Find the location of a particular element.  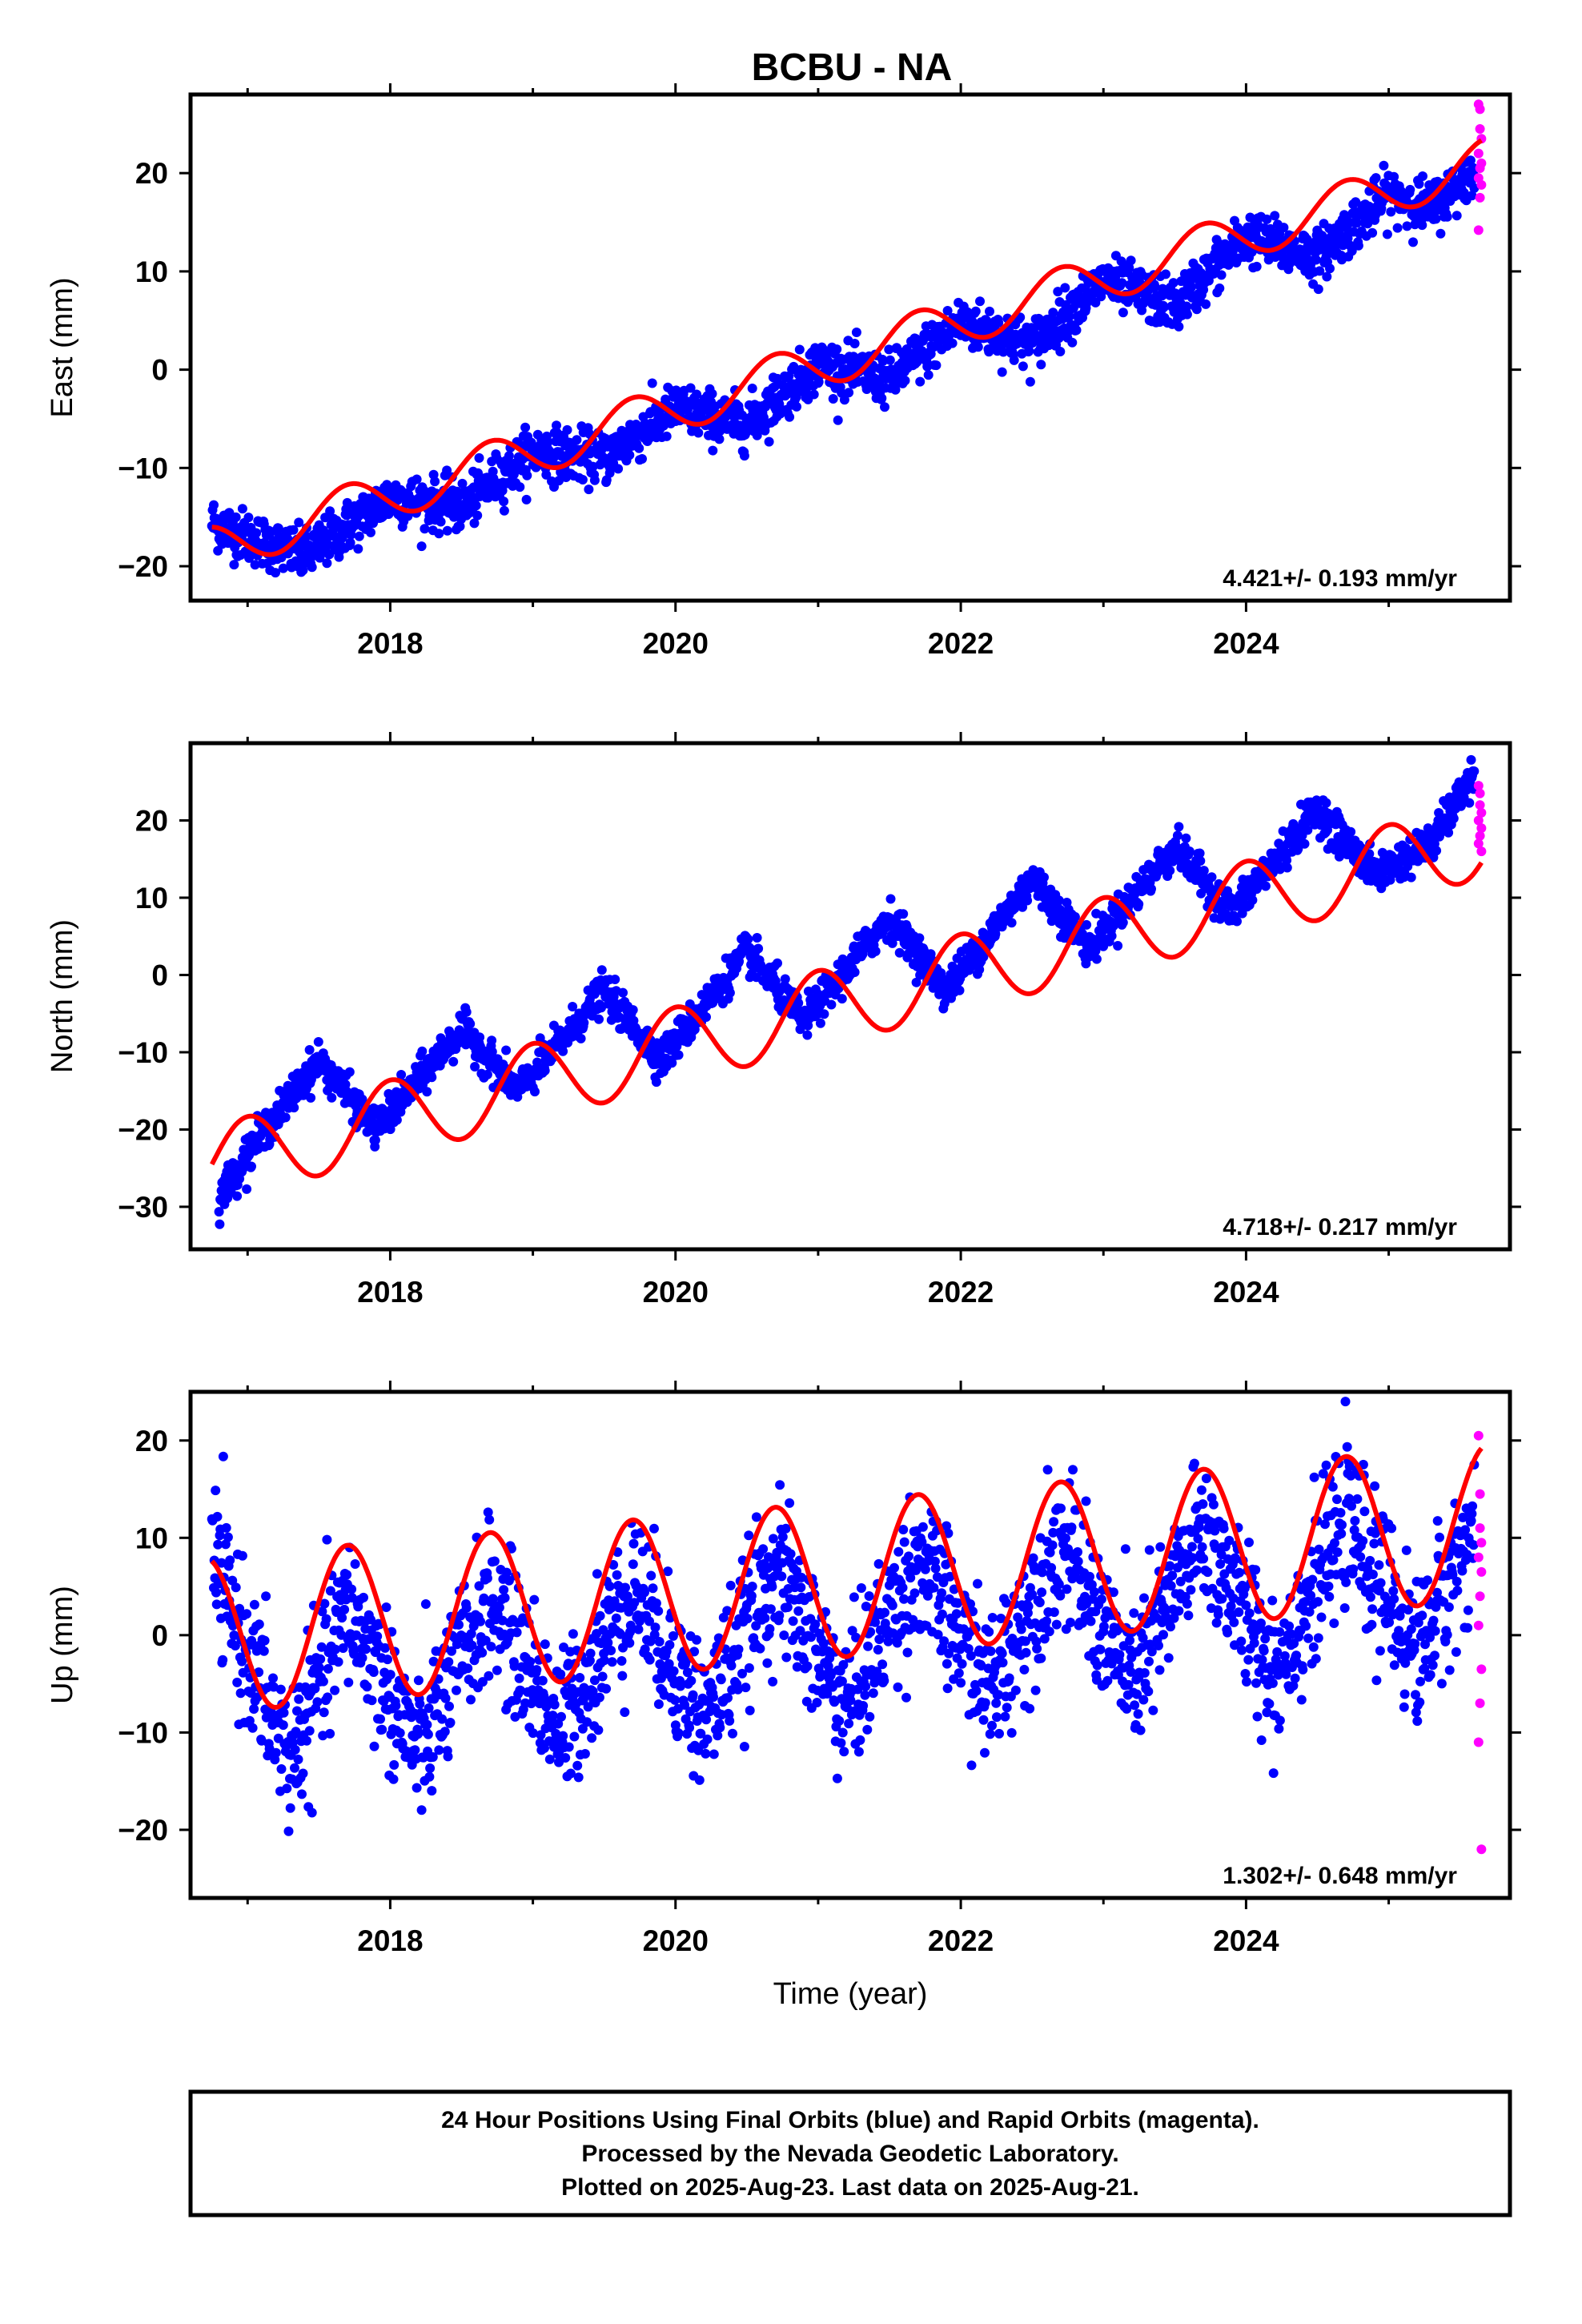

x-tick-label: 2024 is located at coordinates (1246, 1940).